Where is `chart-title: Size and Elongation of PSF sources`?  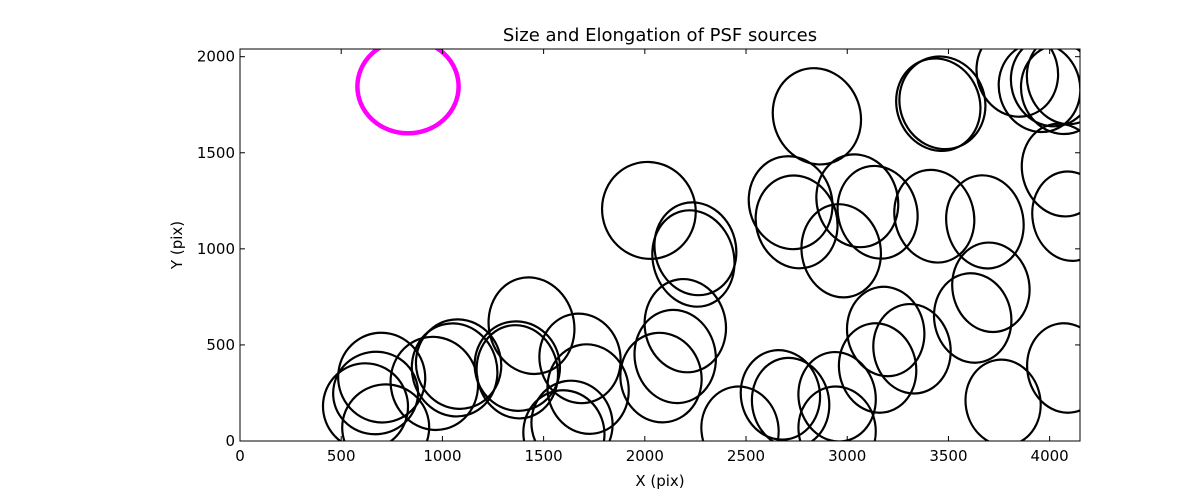 chart-title: Size and Elongation of PSF sources is located at coordinates (660, 35).